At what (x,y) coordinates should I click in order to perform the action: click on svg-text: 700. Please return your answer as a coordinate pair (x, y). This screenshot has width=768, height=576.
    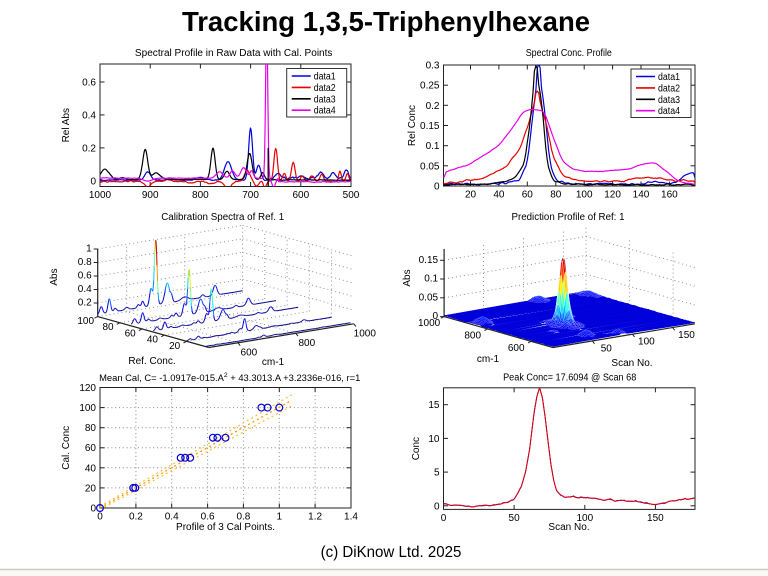
    Looking at the image, I should click on (250, 195).